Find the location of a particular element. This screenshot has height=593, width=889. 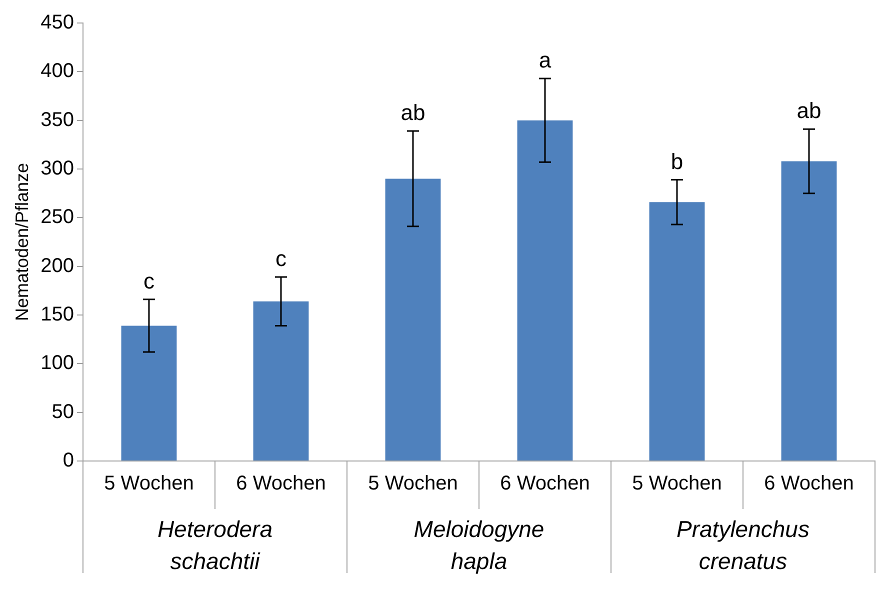

y-tick-label: 50 is located at coordinates (63, 411).